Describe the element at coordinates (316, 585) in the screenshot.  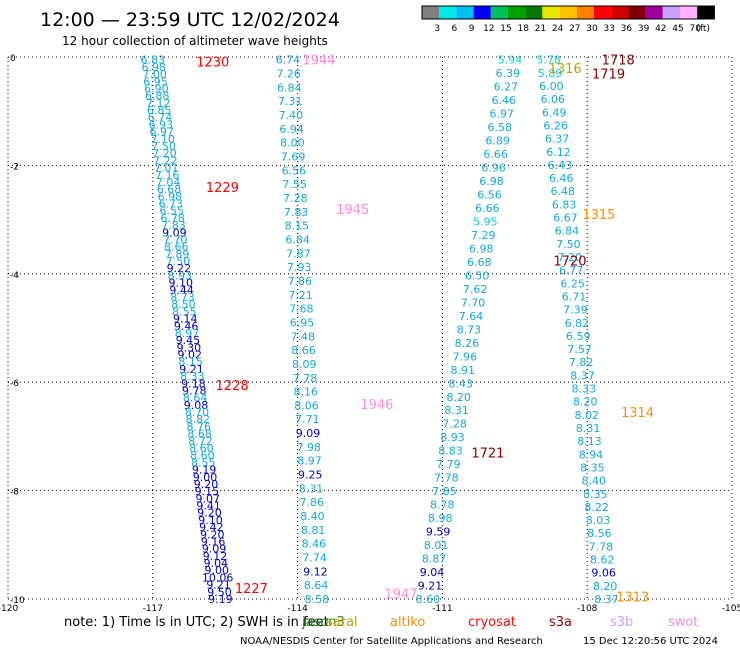
I see `wave-height-point: 8.64` at that location.